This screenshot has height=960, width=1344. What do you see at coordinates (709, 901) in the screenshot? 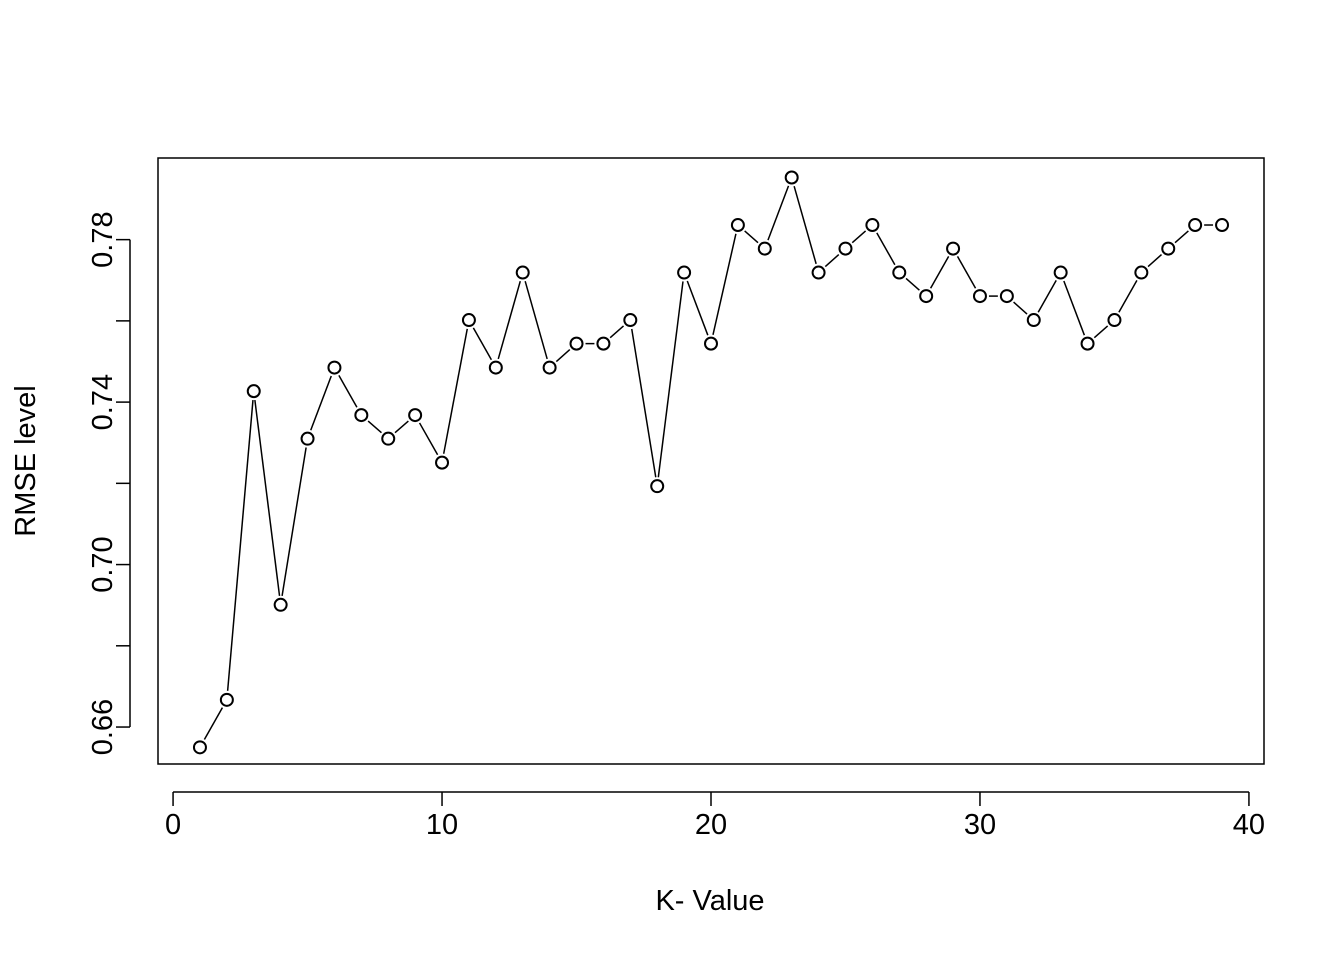
I see `x-axis-title: K- Value` at bounding box center [709, 901].